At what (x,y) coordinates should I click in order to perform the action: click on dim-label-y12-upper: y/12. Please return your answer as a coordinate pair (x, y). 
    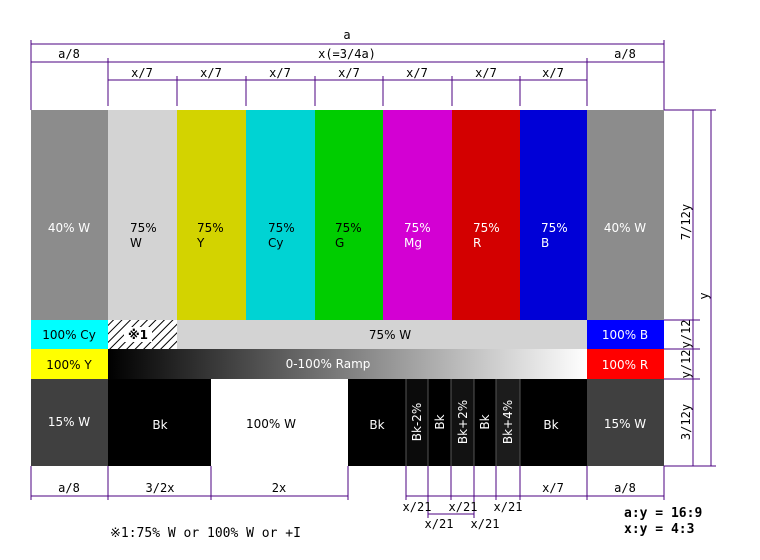
    Looking at the image, I should click on (686, 334).